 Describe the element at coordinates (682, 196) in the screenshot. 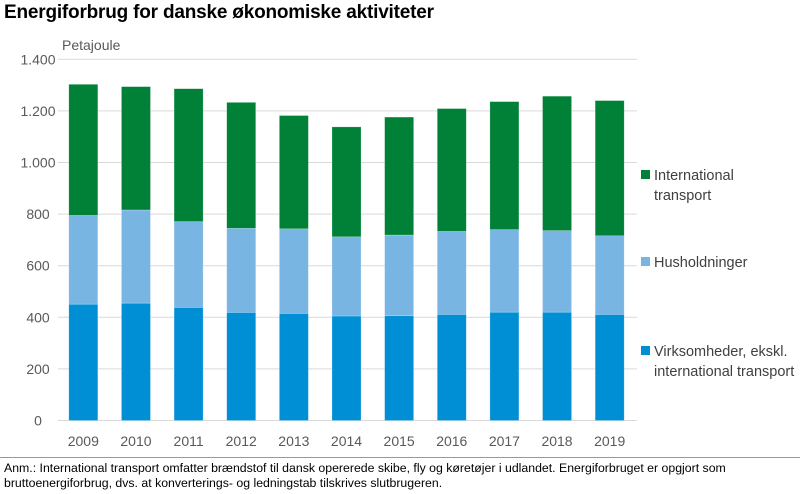

I see `legend-label: transport` at that location.